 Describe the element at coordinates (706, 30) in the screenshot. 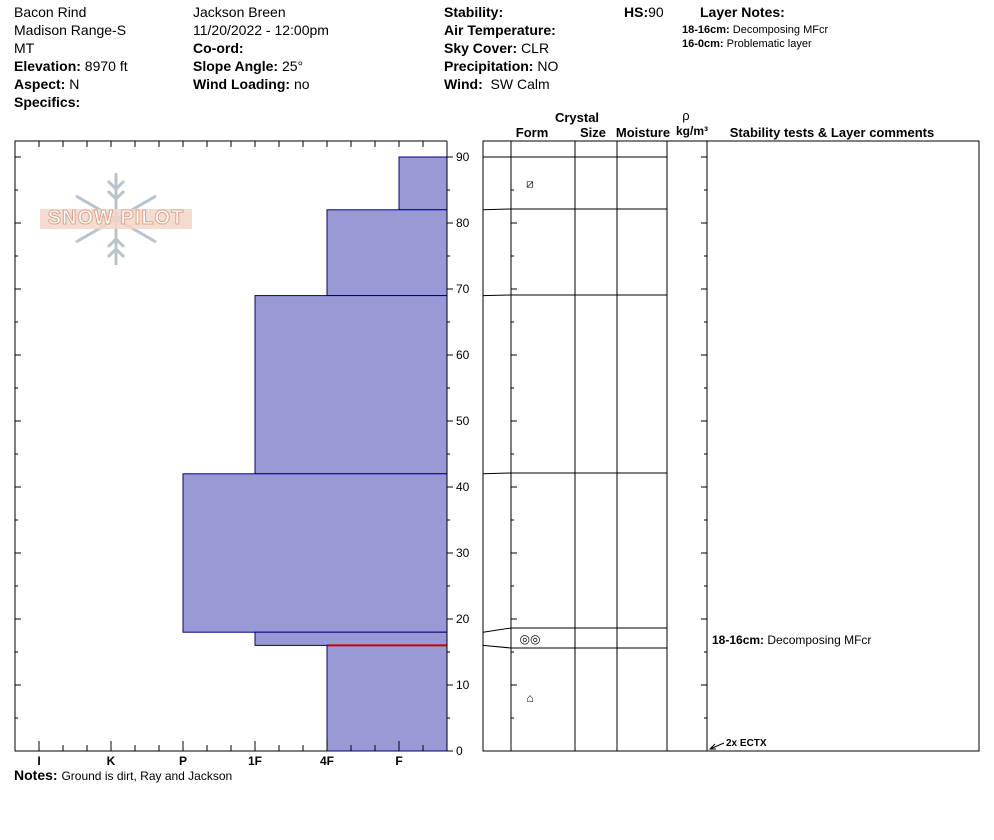

I see `layer-note-range: 18-16cm:` at that location.